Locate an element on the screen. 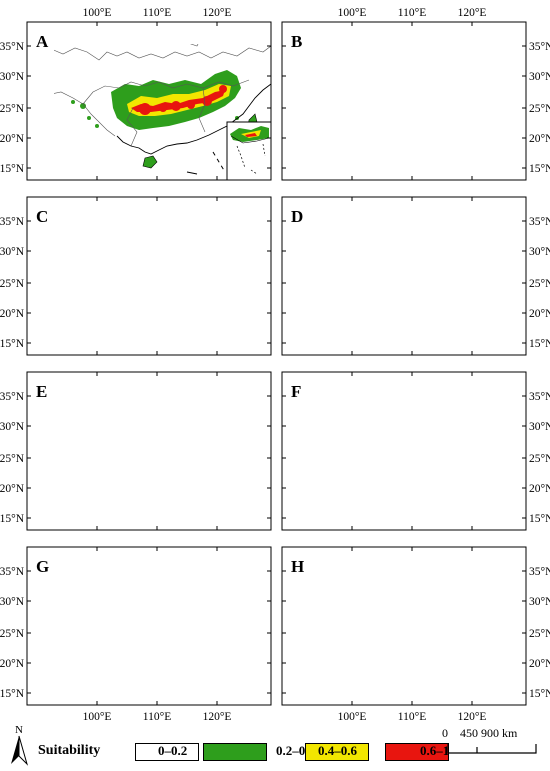 Image resolution: width=550 pixels, height=771 pixels. lat-tick-label: 35°N is located at coordinates (12, 222).